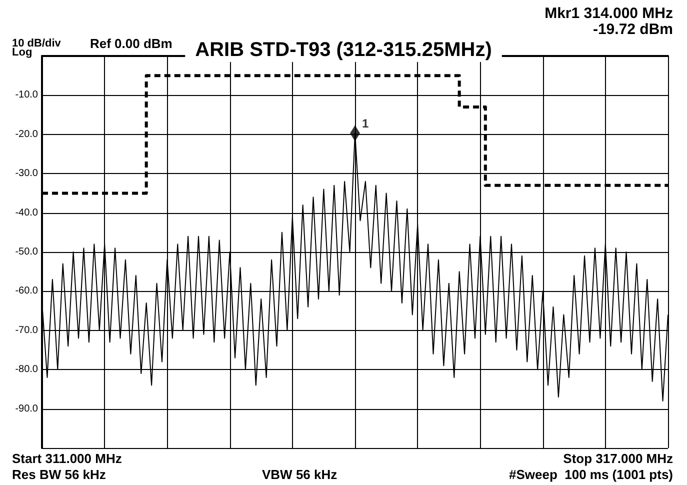  What do you see at coordinates (26, 174) in the screenshot?
I see `y-tick-label: -30.0` at bounding box center [26, 174].